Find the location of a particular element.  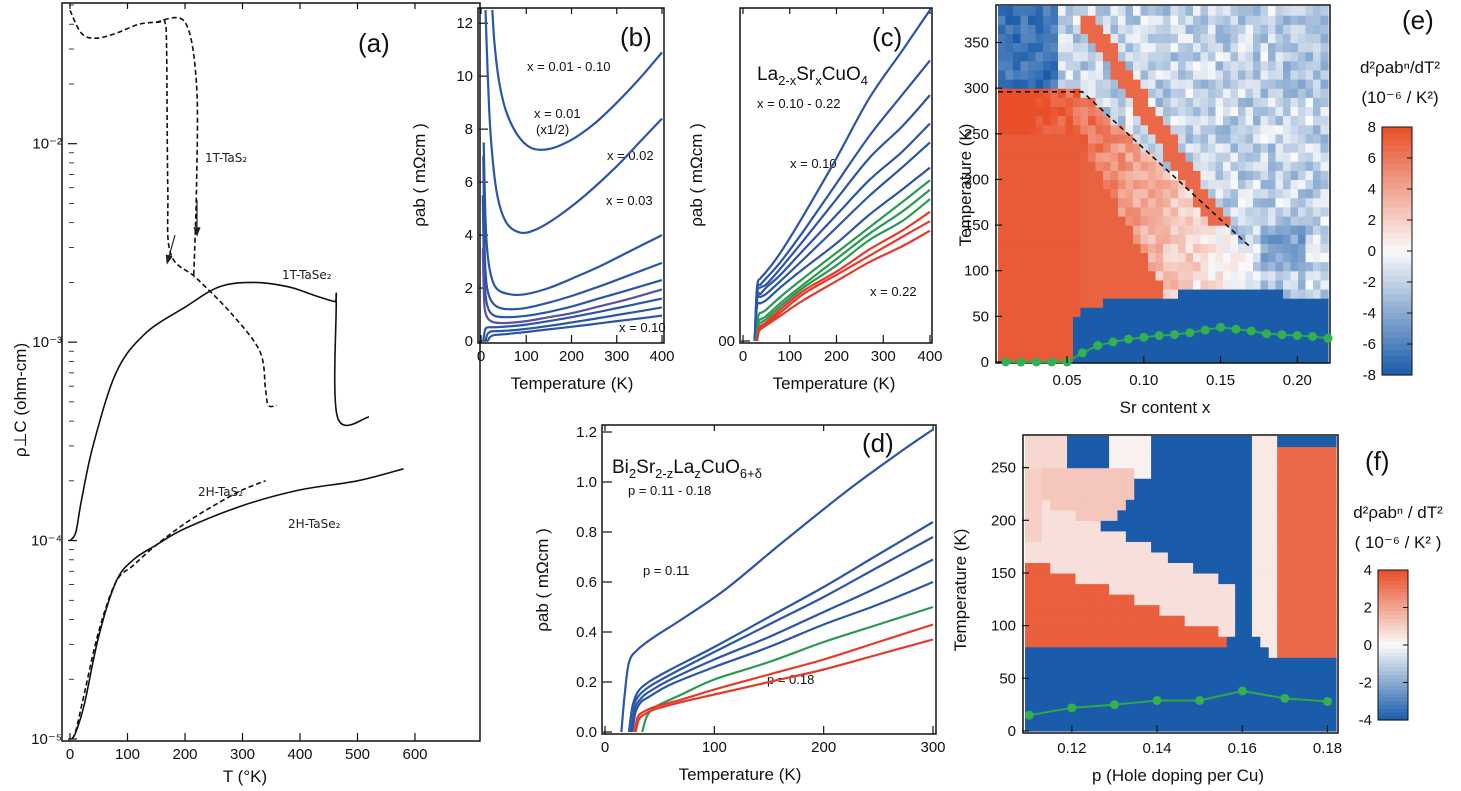

panel-e-cbar-cell is located at coordinates (1397, 316).